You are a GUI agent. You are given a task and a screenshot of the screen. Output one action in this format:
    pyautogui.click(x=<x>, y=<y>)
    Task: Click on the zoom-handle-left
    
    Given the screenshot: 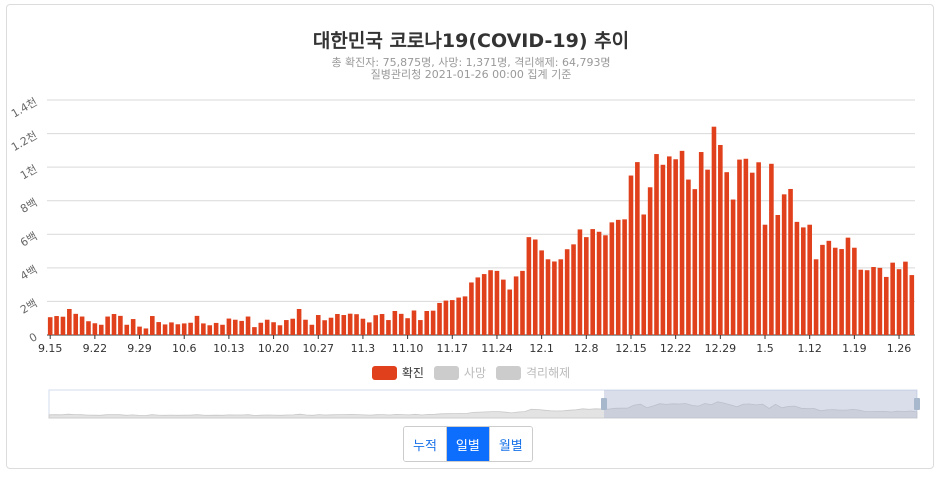 What is the action you would take?
    pyautogui.click(x=604, y=404)
    